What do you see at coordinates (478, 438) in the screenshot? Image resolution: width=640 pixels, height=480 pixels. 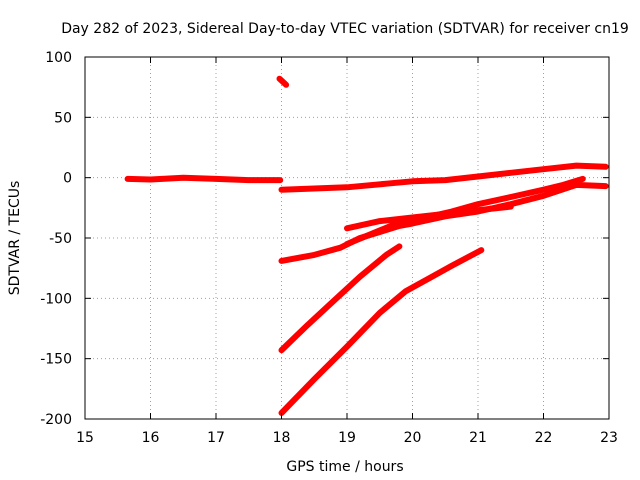 I see `x-tick-label: 21` at bounding box center [478, 438].